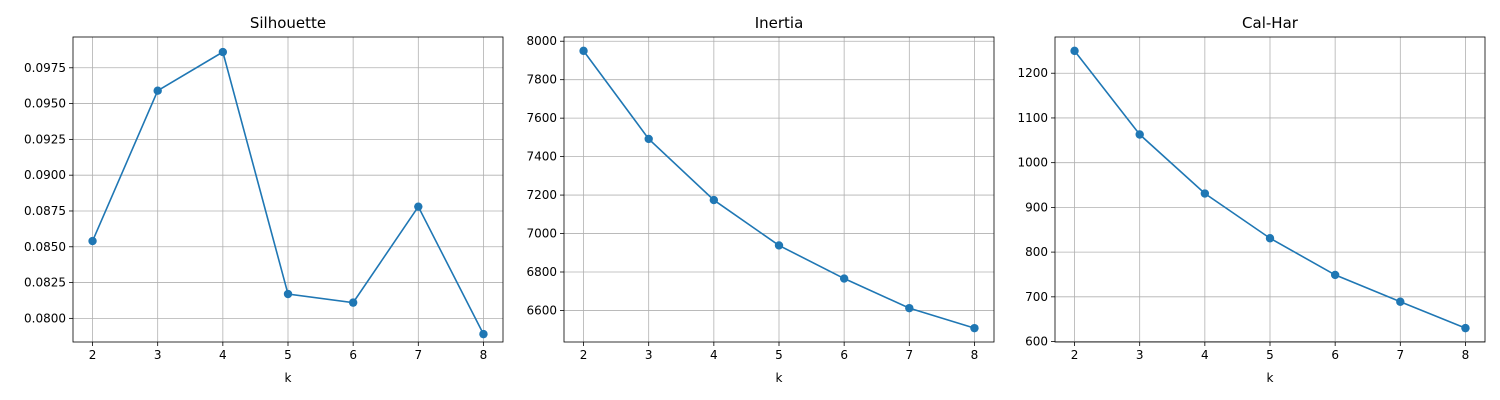 The height and width of the screenshot is (400, 1500). What do you see at coordinates (541, 41) in the screenshot?
I see `y-tick-label: 8000` at bounding box center [541, 41].